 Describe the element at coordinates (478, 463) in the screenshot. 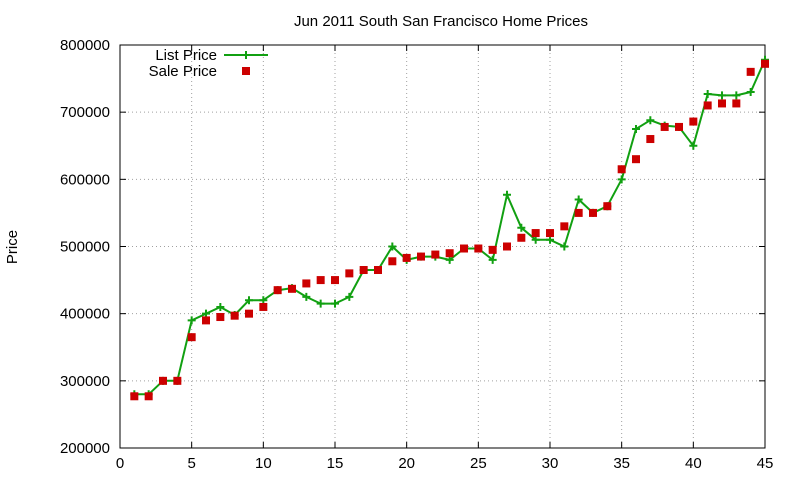

I see `x-tick-label: 25` at that location.